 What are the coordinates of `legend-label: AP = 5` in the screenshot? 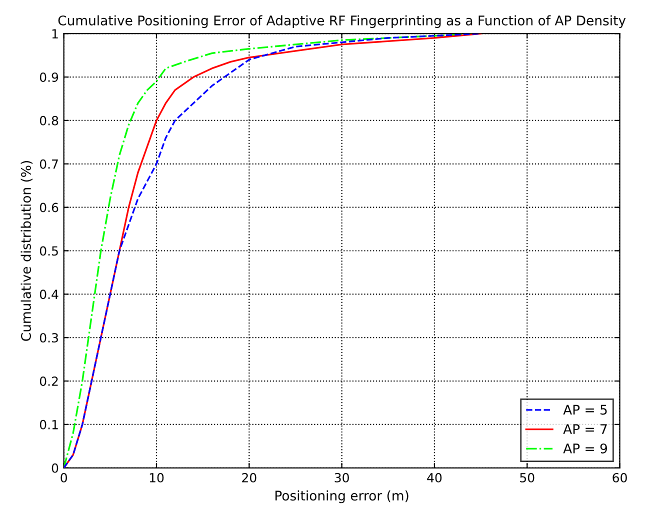 It's located at (585, 409).